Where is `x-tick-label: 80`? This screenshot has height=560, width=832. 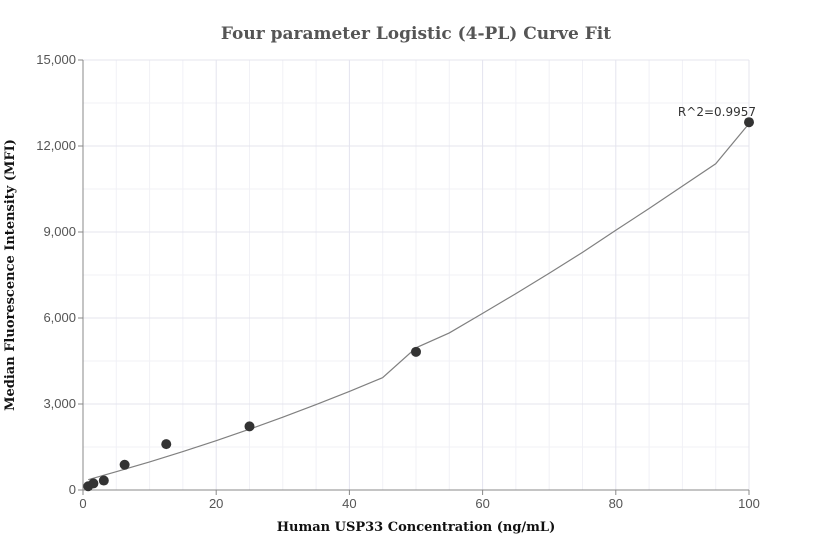 x-tick-label: 80 is located at coordinates (616, 503).